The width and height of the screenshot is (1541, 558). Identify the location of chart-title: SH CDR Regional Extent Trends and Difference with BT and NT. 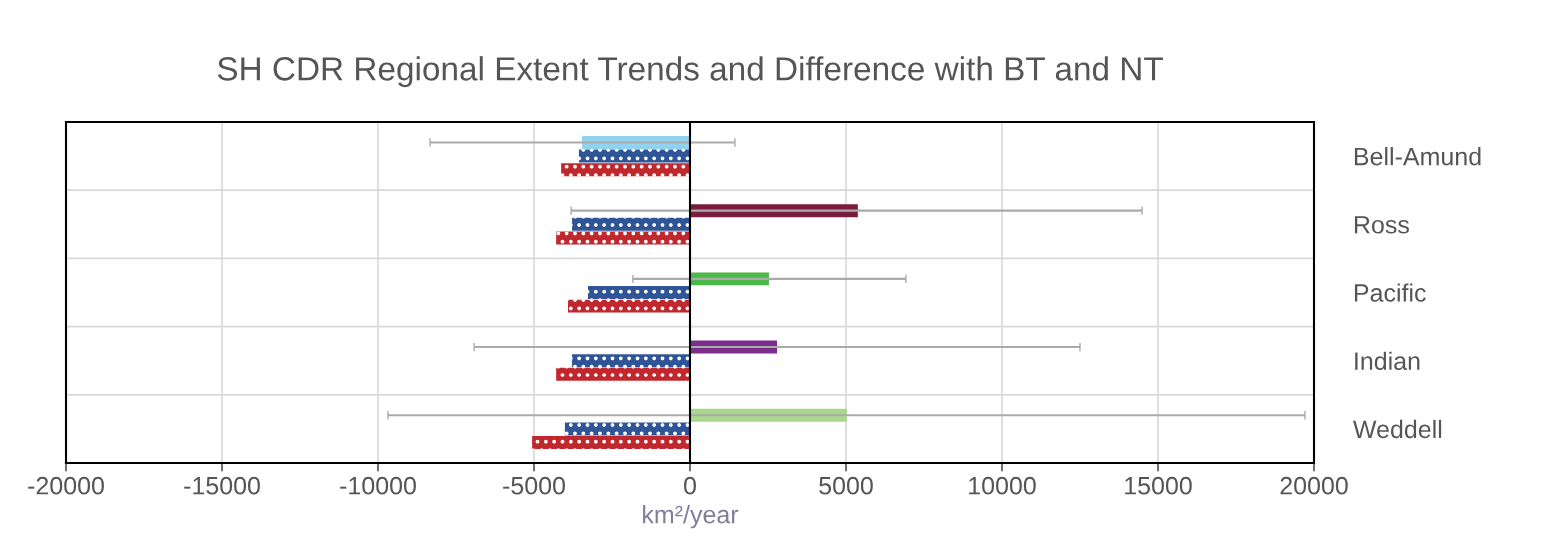
(690, 72).